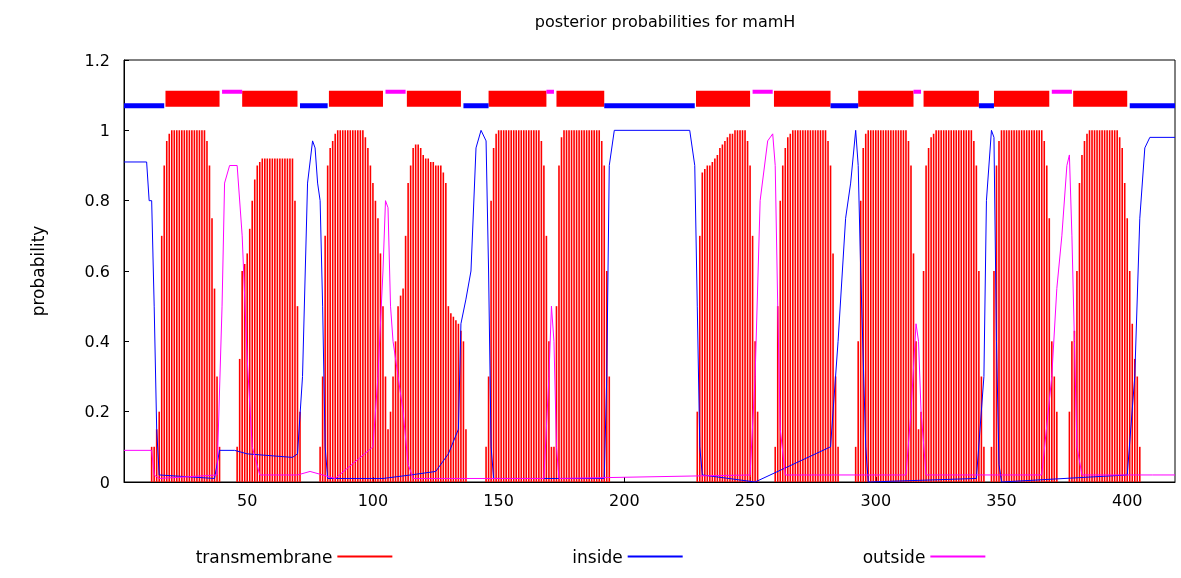 Image resolution: width=1181 pixels, height=578 pixels. Describe the element at coordinates (97, 341) in the screenshot. I see `y-tick-label: 0.4` at that location.